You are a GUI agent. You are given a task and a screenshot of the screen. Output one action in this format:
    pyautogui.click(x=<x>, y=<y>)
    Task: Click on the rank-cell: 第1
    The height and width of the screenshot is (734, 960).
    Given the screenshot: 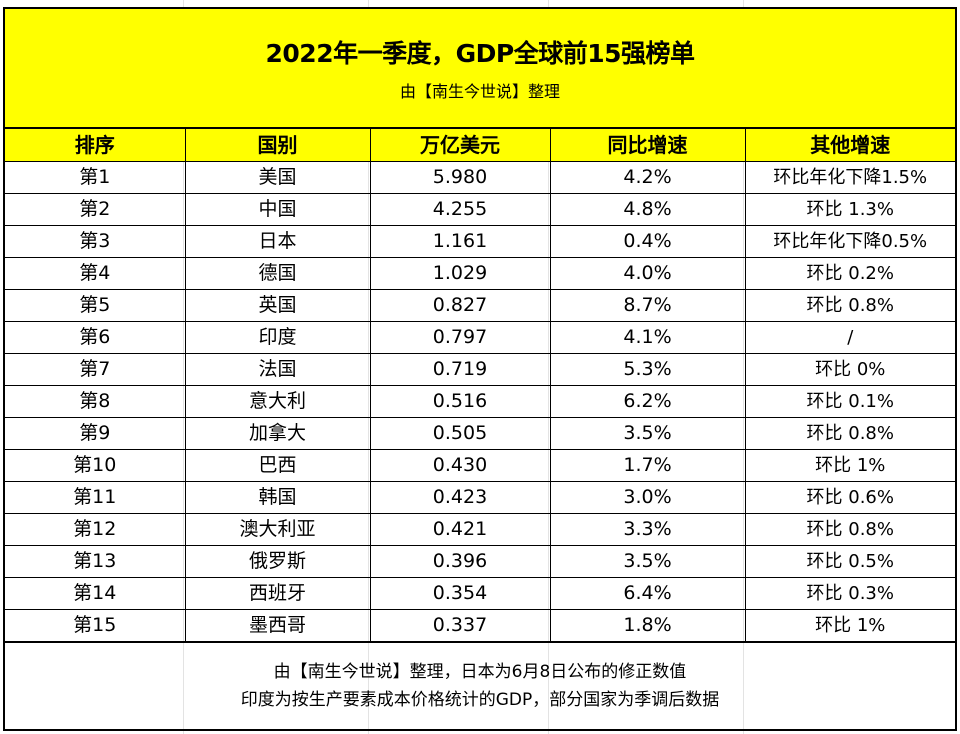 What is the action you would take?
    pyautogui.click(x=95, y=177)
    